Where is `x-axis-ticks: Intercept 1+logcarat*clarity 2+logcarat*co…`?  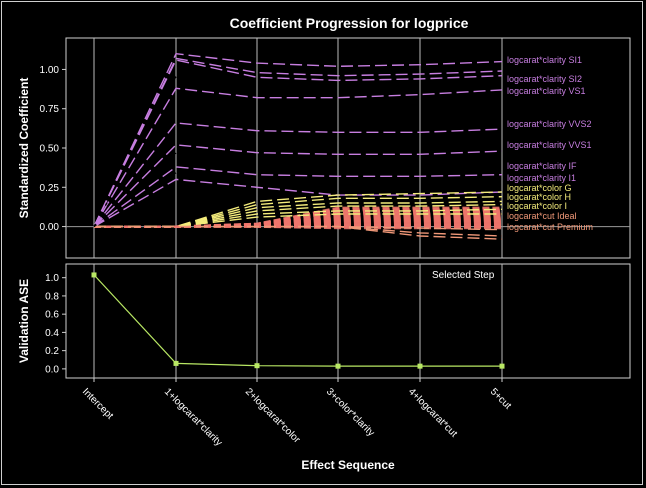
x-axis-ticks: Intercept 1+logcarat*clarity 2+logcarat*co… is located at coordinates (296, 413).